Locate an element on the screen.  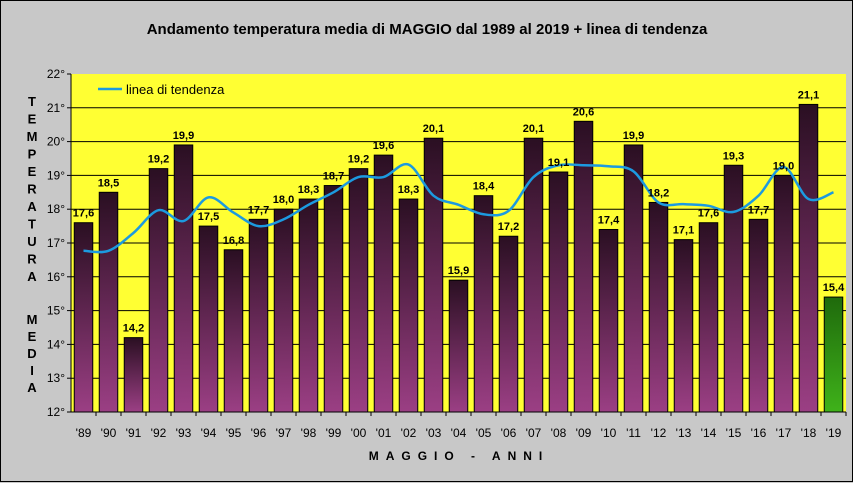
x-tick-label: '91 is located at coordinates (134, 433).